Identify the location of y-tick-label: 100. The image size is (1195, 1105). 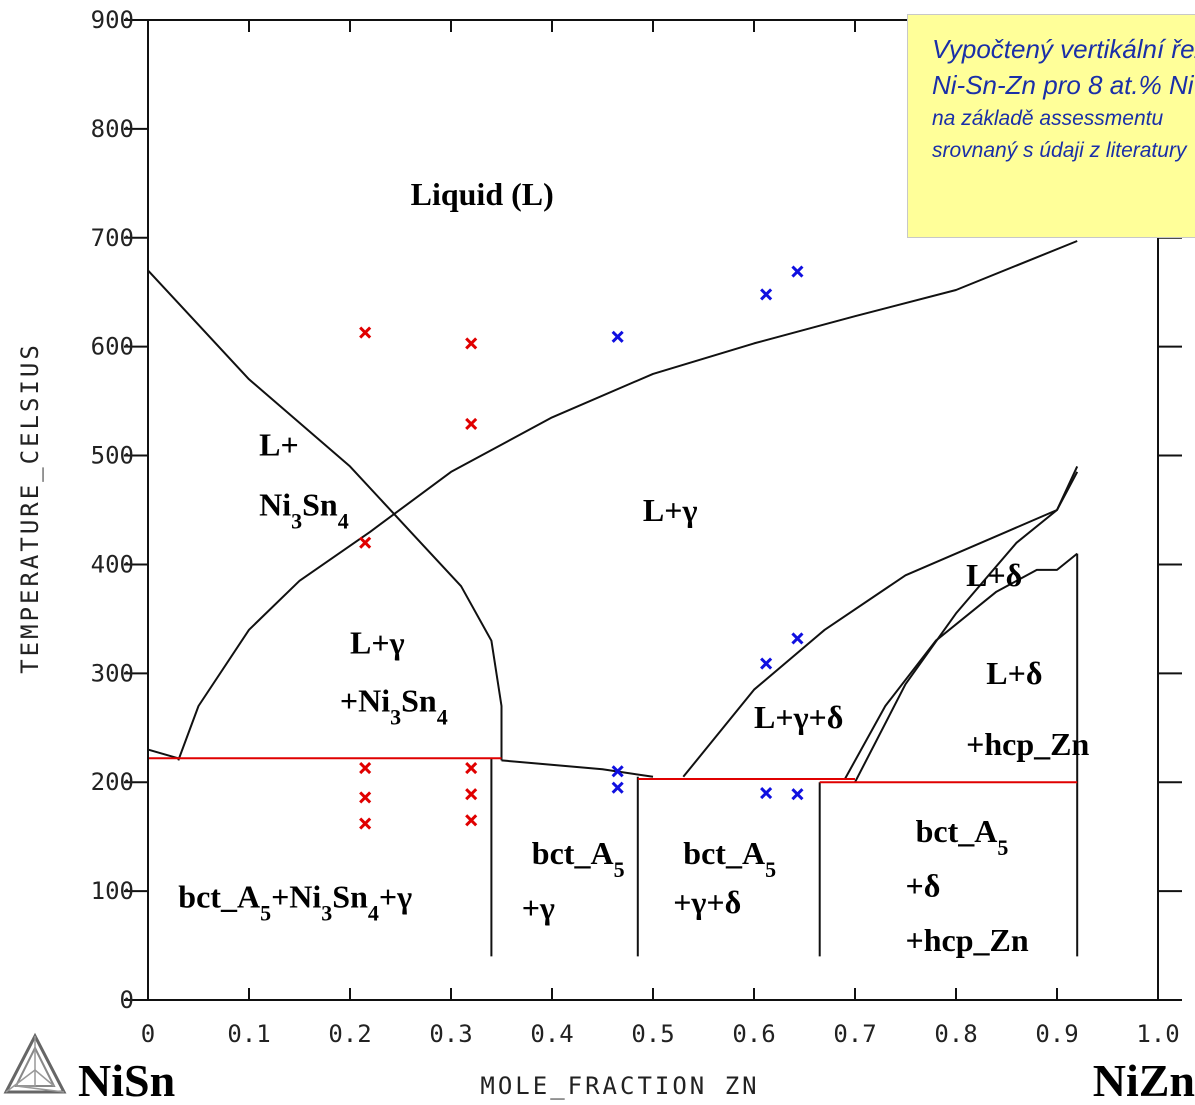
(112, 891).